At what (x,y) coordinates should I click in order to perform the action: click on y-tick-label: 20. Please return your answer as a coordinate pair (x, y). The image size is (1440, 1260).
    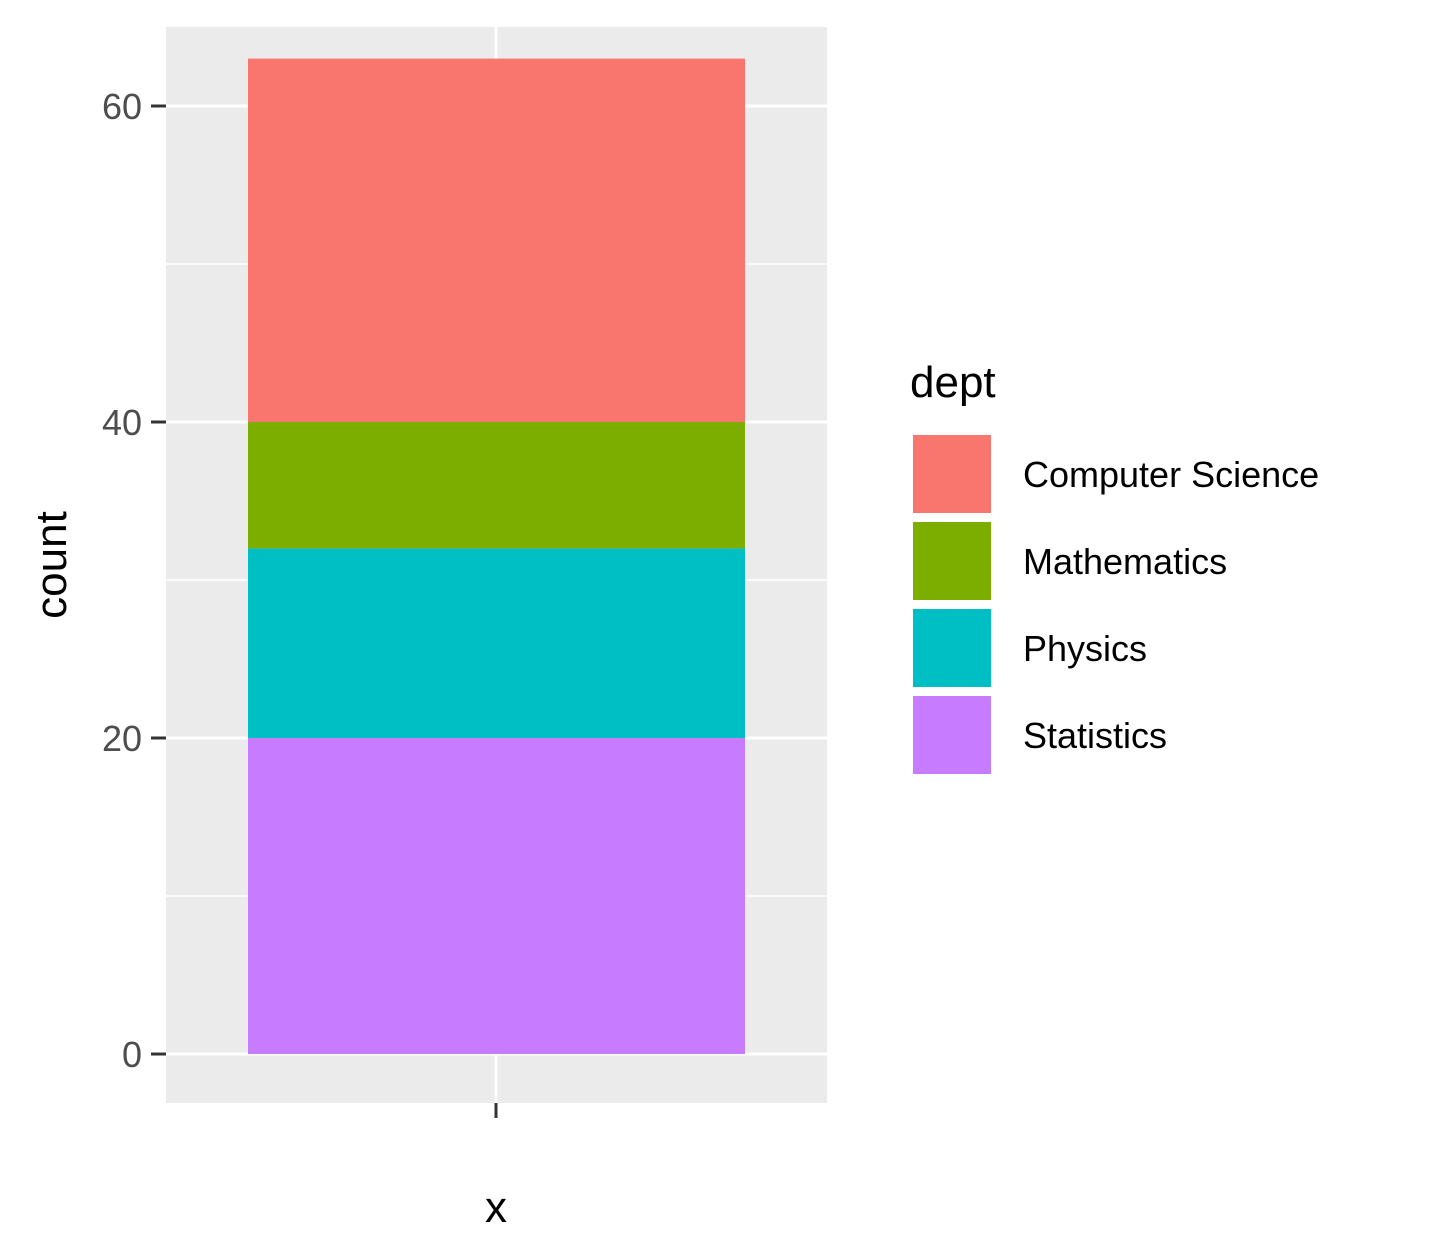
    Looking at the image, I should click on (122, 738).